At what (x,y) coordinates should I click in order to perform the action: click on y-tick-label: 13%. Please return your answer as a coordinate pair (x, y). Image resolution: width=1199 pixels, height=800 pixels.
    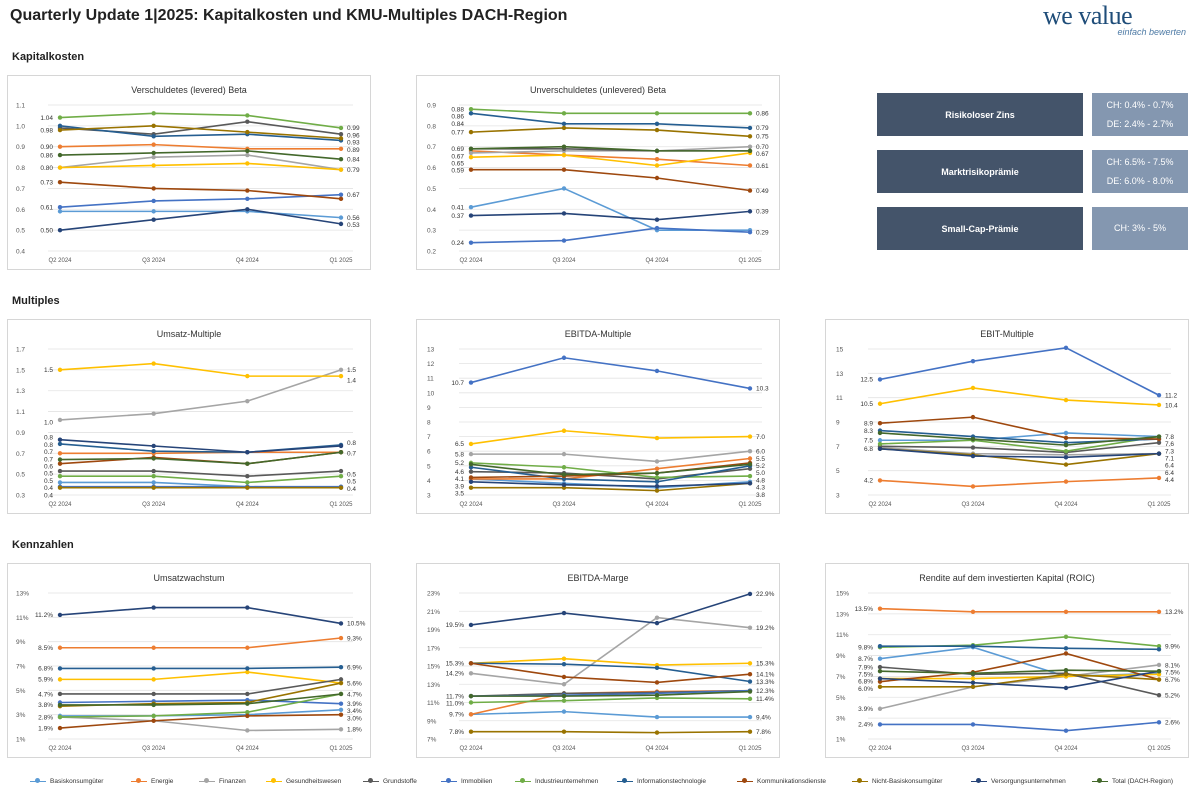
    Looking at the image, I should click on (433, 685).